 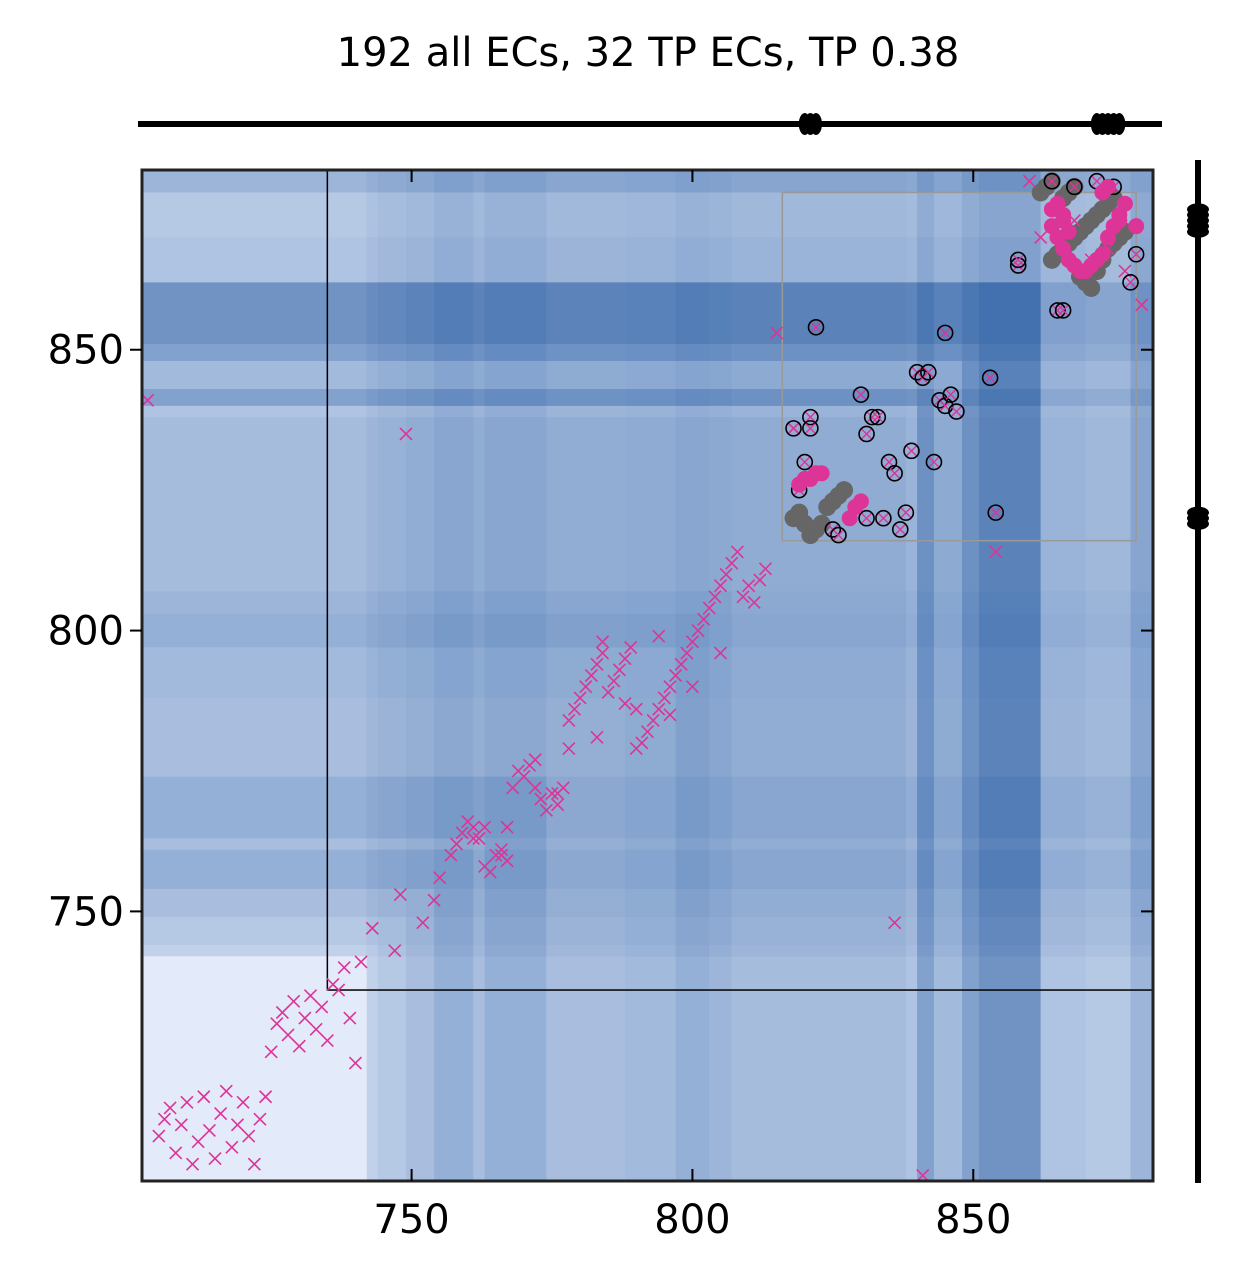 I want to click on top-strip-marker, so click(x=1119, y=124).